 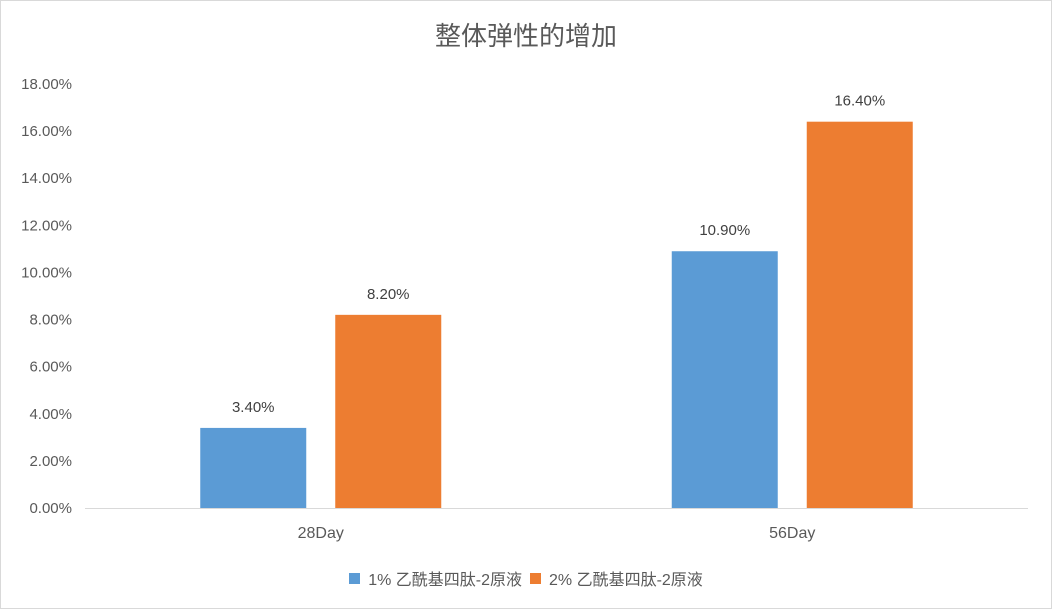 What do you see at coordinates (859, 314) in the screenshot?
I see `bar-series-2-56Day` at bounding box center [859, 314].